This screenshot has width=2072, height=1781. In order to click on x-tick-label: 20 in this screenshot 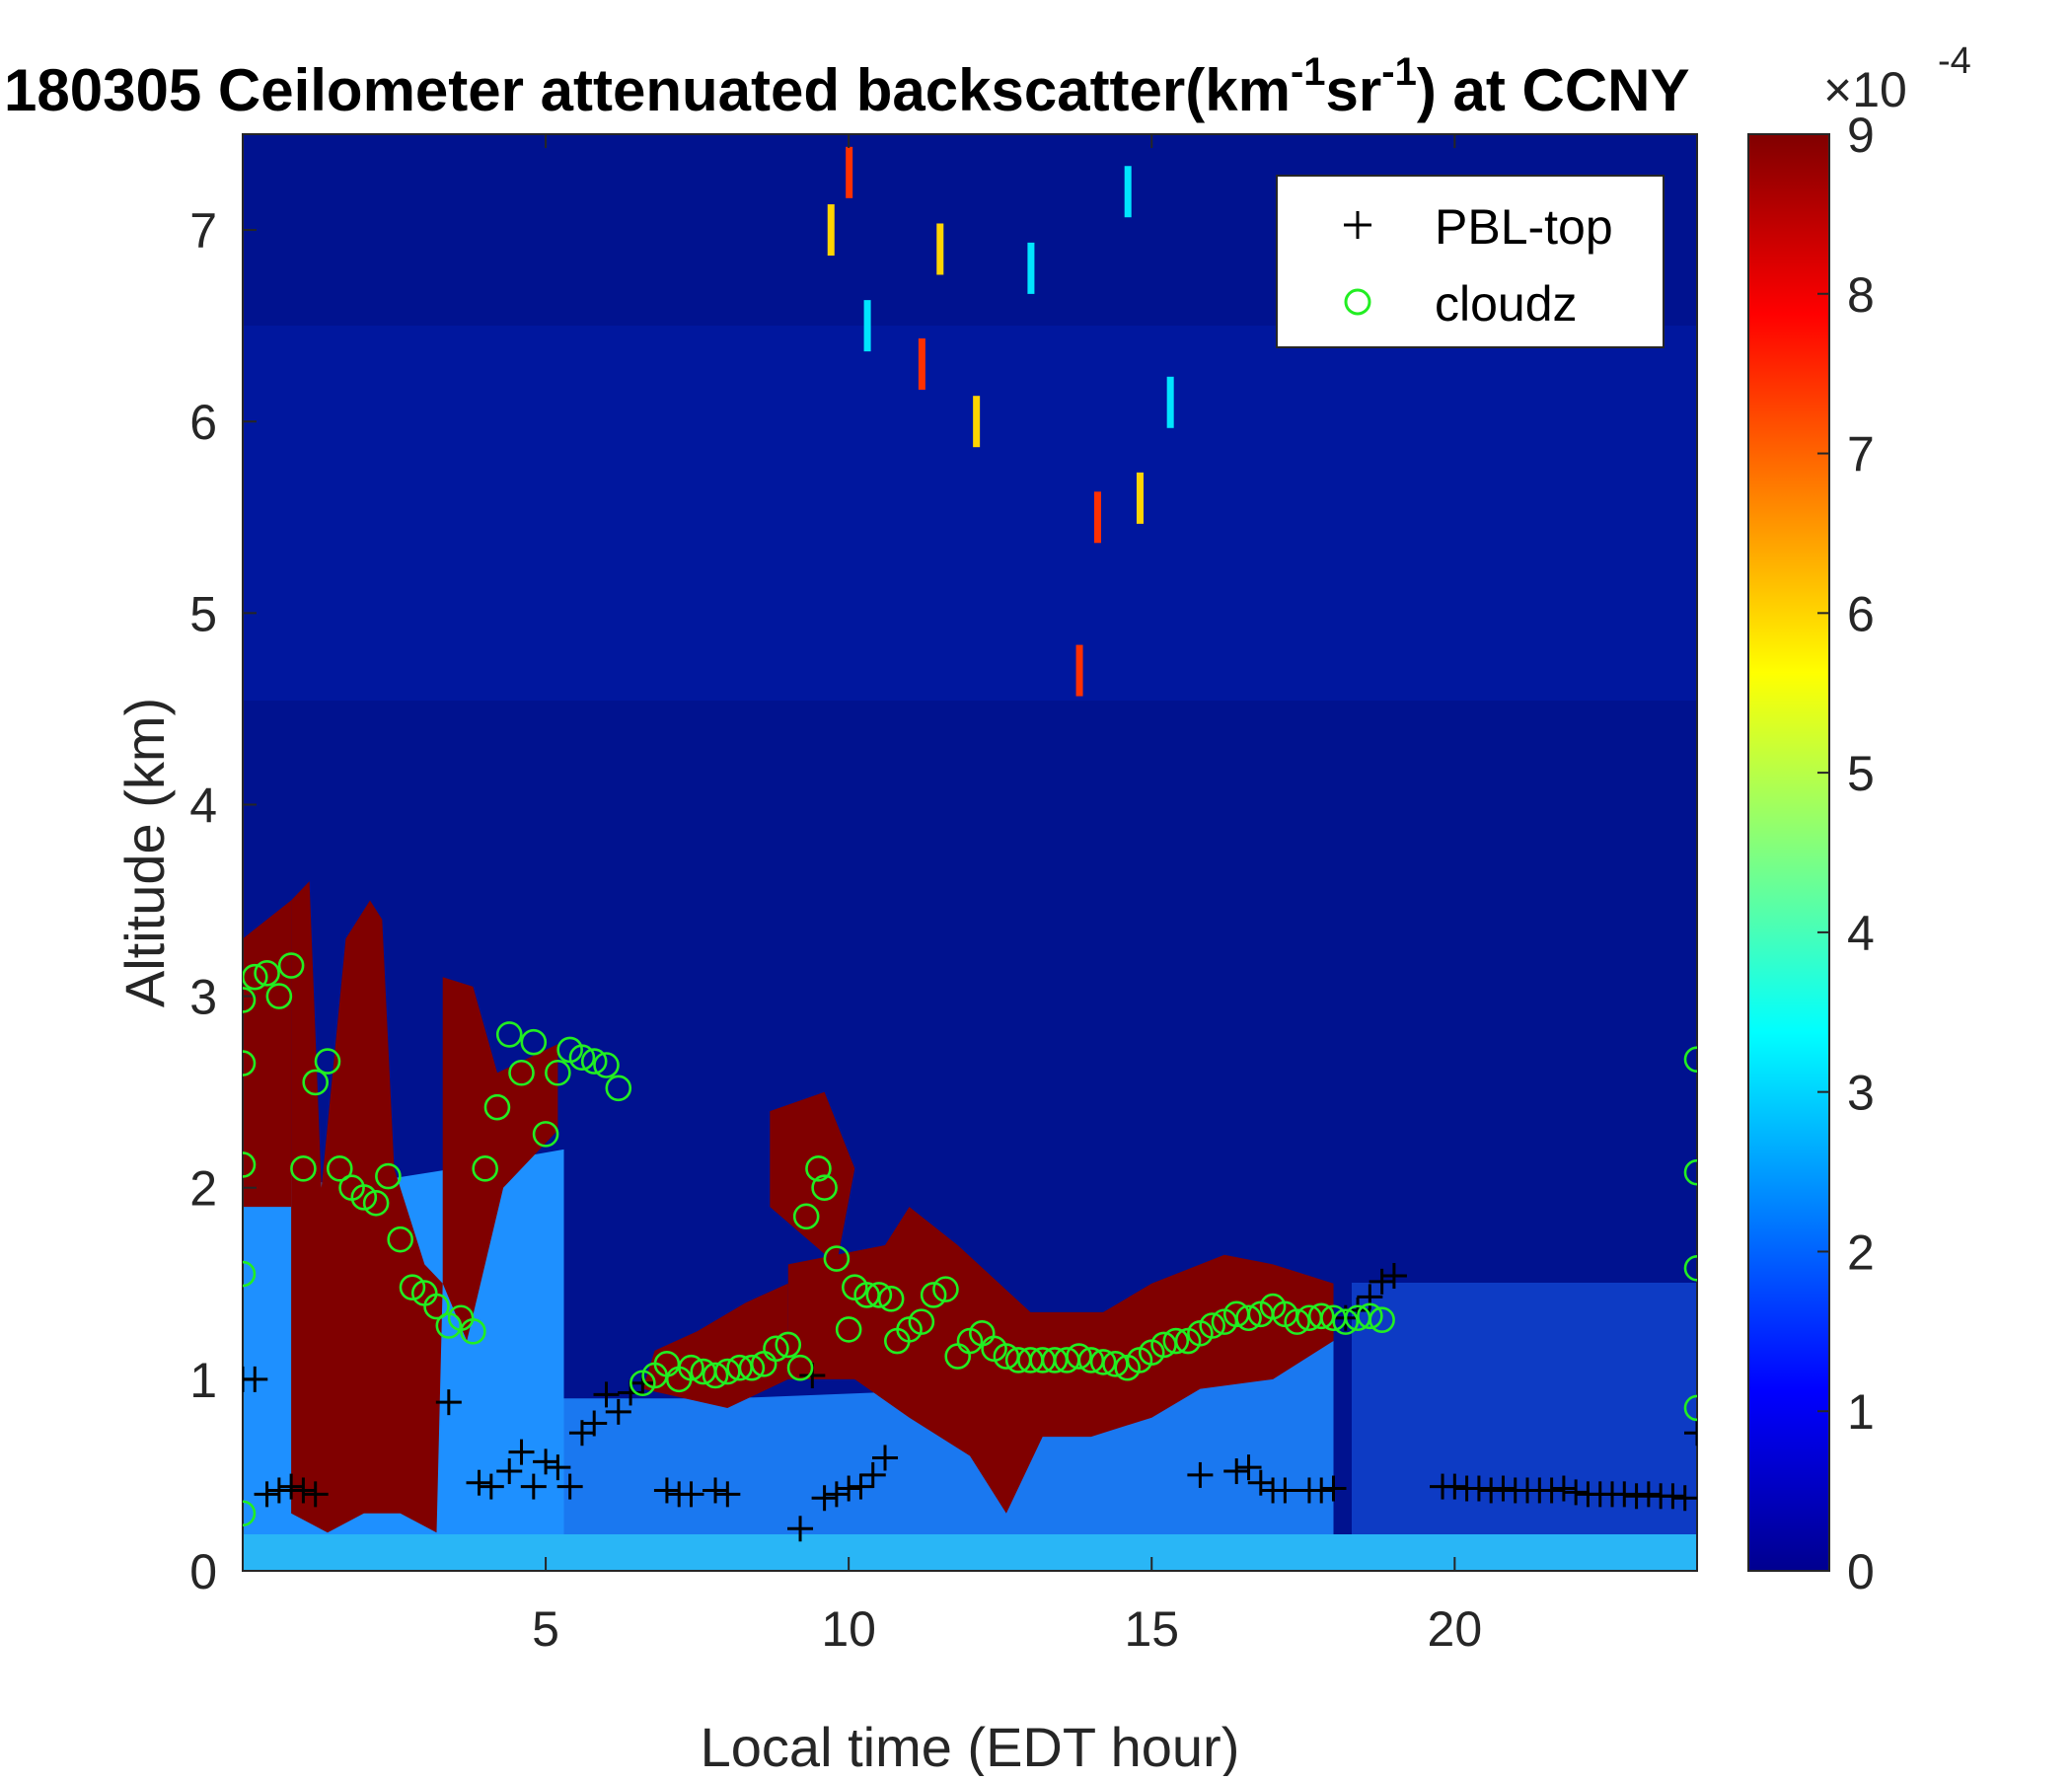, I will do `click(1455, 1629)`.